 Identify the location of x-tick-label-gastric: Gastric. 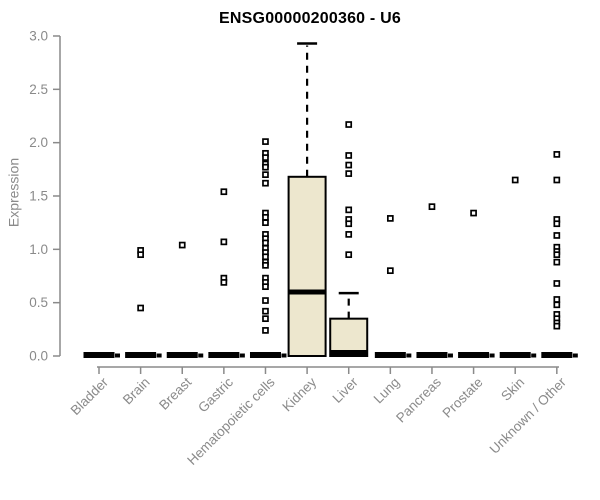
(215, 394).